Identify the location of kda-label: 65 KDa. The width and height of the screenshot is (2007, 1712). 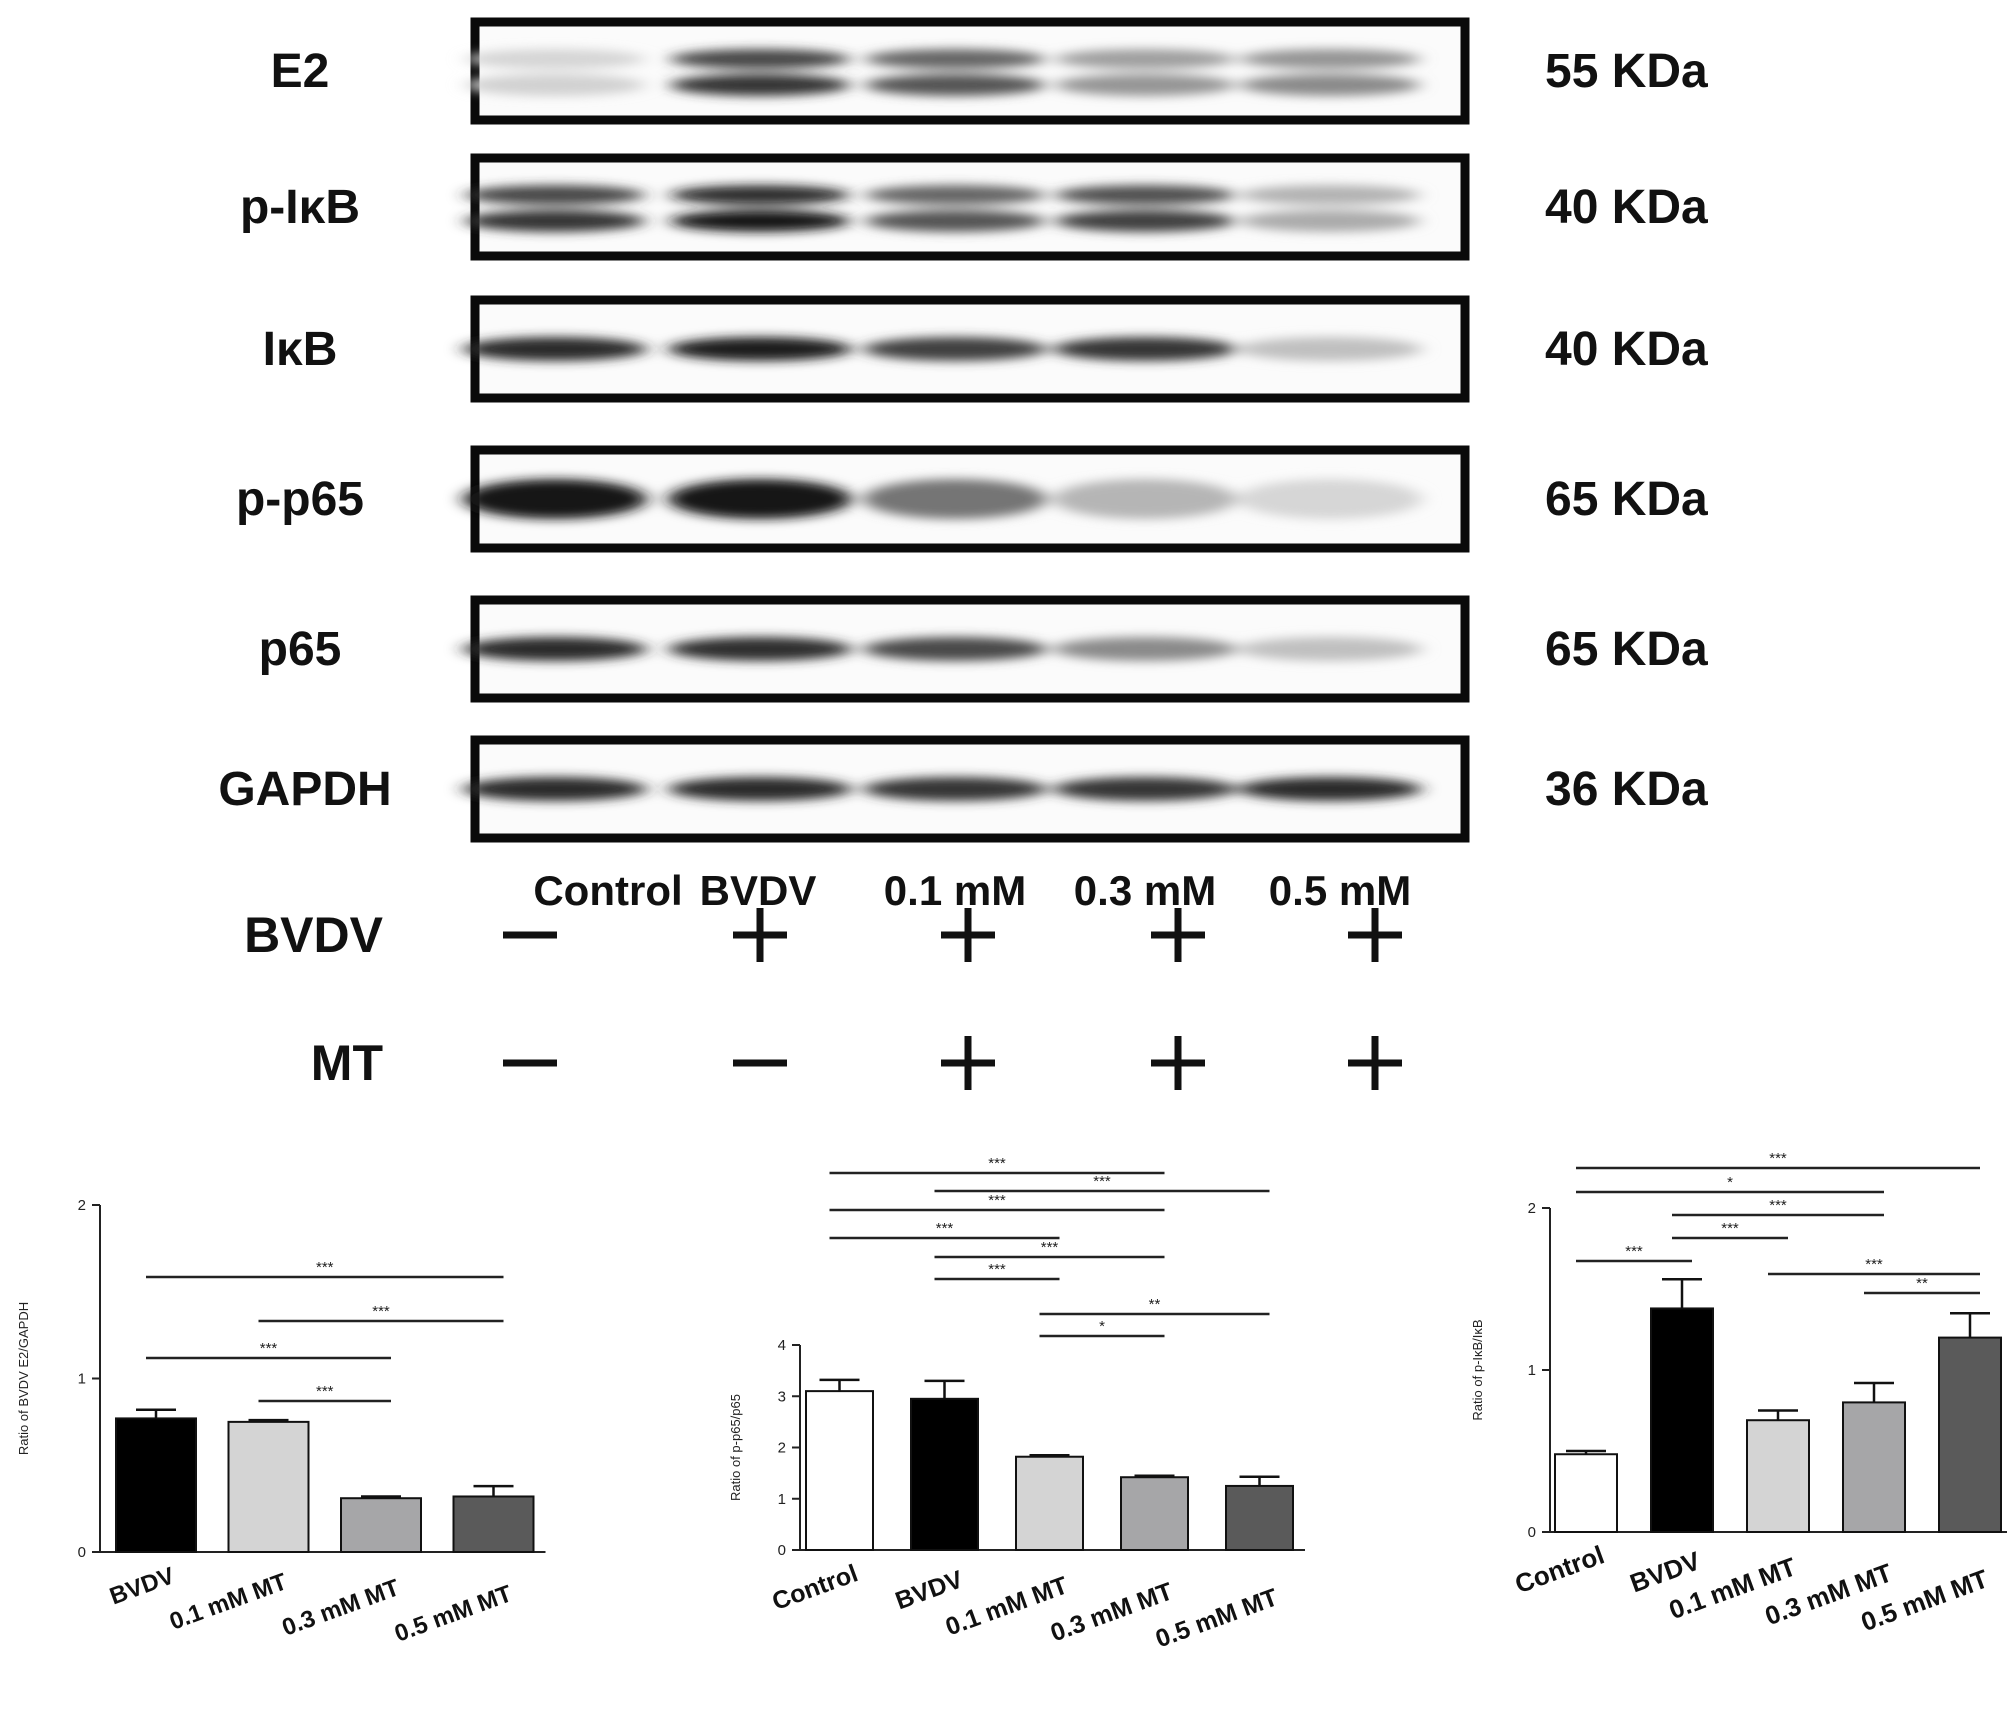
(1626, 499).